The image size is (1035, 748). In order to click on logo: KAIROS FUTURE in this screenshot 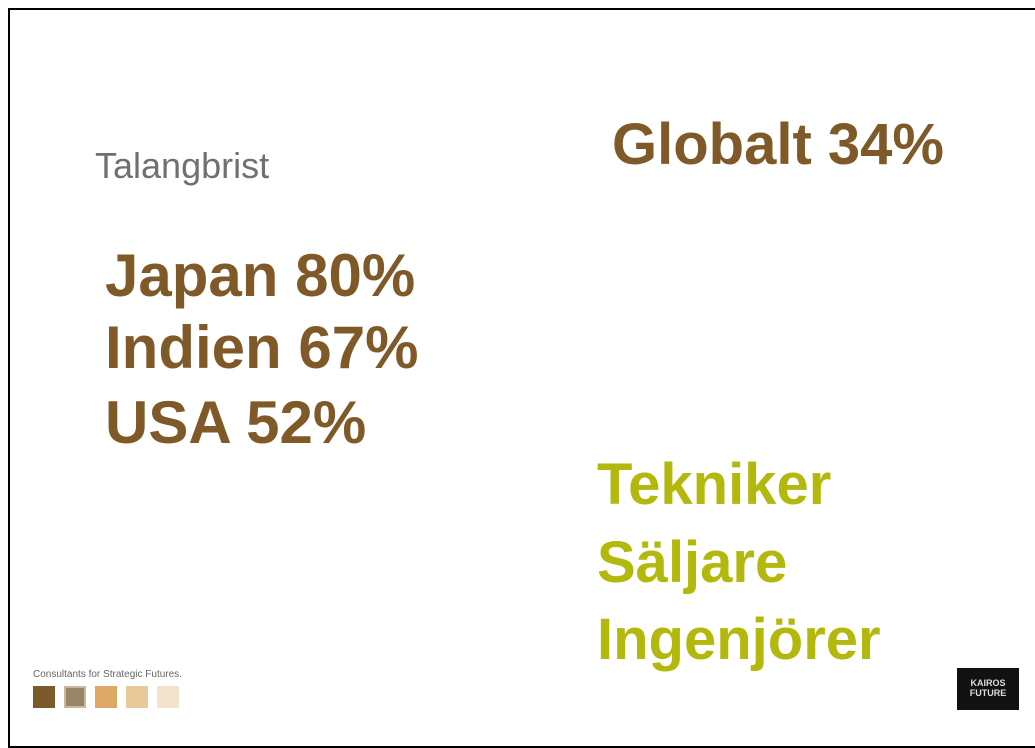, I will do `click(988, 689)`.